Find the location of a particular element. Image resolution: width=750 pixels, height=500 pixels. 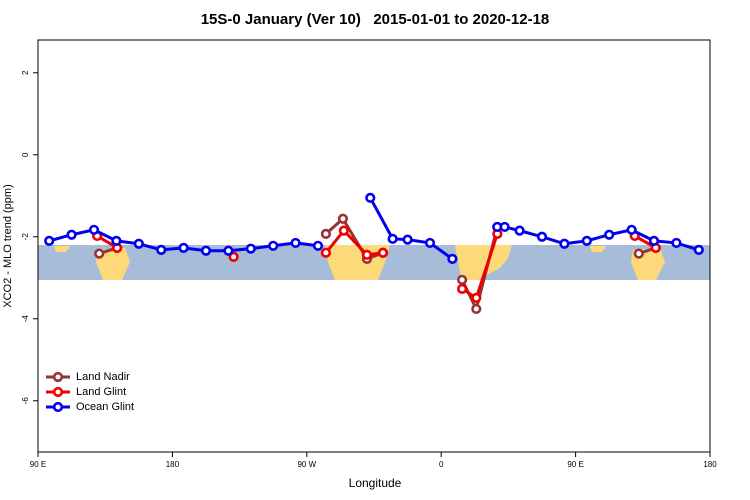

y-axis-label: XCO2 - MLO trend (ppm) is located at coordinates (8, 245).